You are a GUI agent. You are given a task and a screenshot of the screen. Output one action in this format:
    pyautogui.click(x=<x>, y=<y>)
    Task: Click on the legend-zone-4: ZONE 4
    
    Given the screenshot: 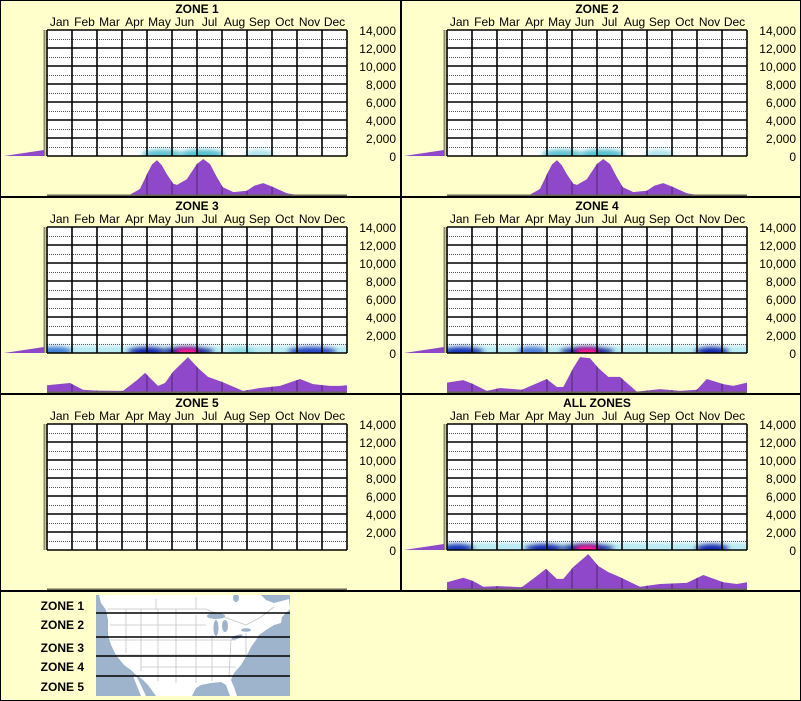 What is the action you would take?
    pyautogui.click(x=62, y=667)
    